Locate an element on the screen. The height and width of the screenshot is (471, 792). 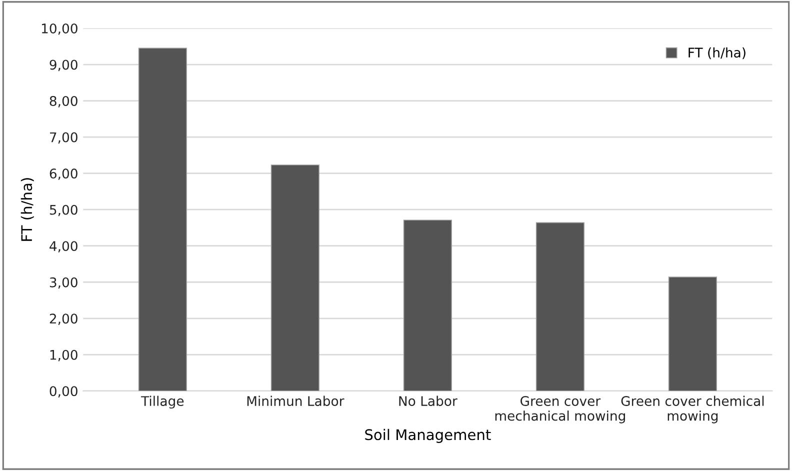
x-tick-label: Tillage is located at coordinates (162, 402).